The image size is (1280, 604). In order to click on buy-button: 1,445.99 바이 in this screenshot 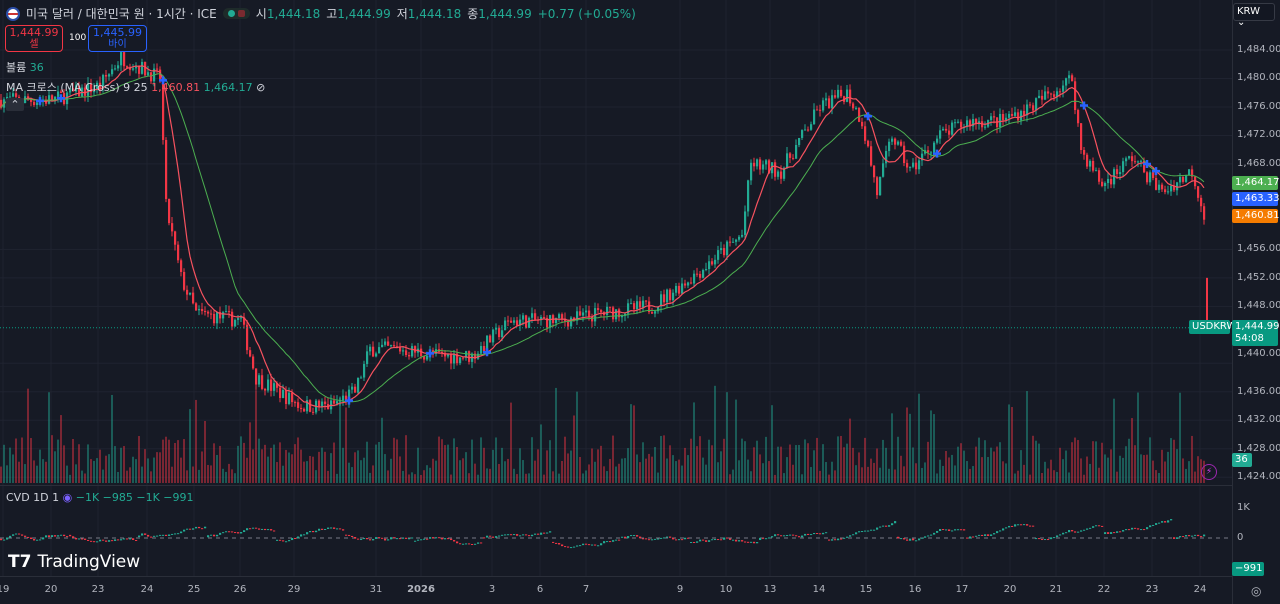, I will do `click(117, 38)`.